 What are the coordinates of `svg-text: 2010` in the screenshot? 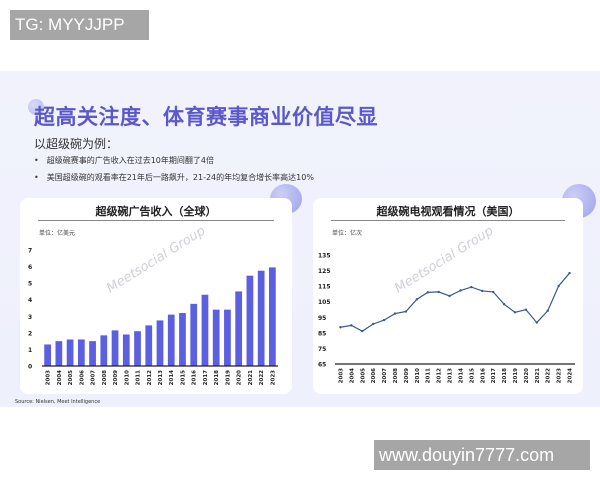 It's located at (127, 377).